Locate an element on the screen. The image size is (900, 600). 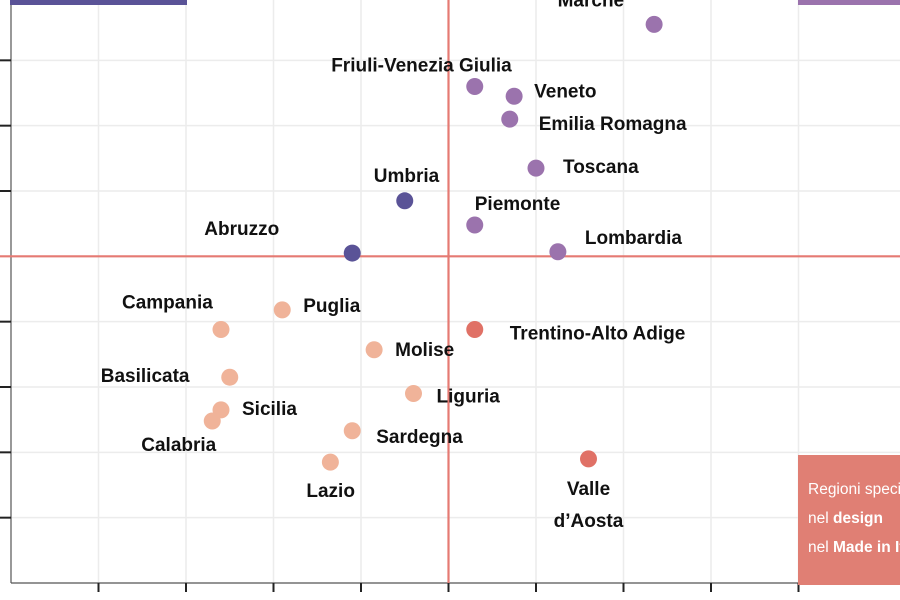
point-label: Marche is located at coordinates (591, 5).